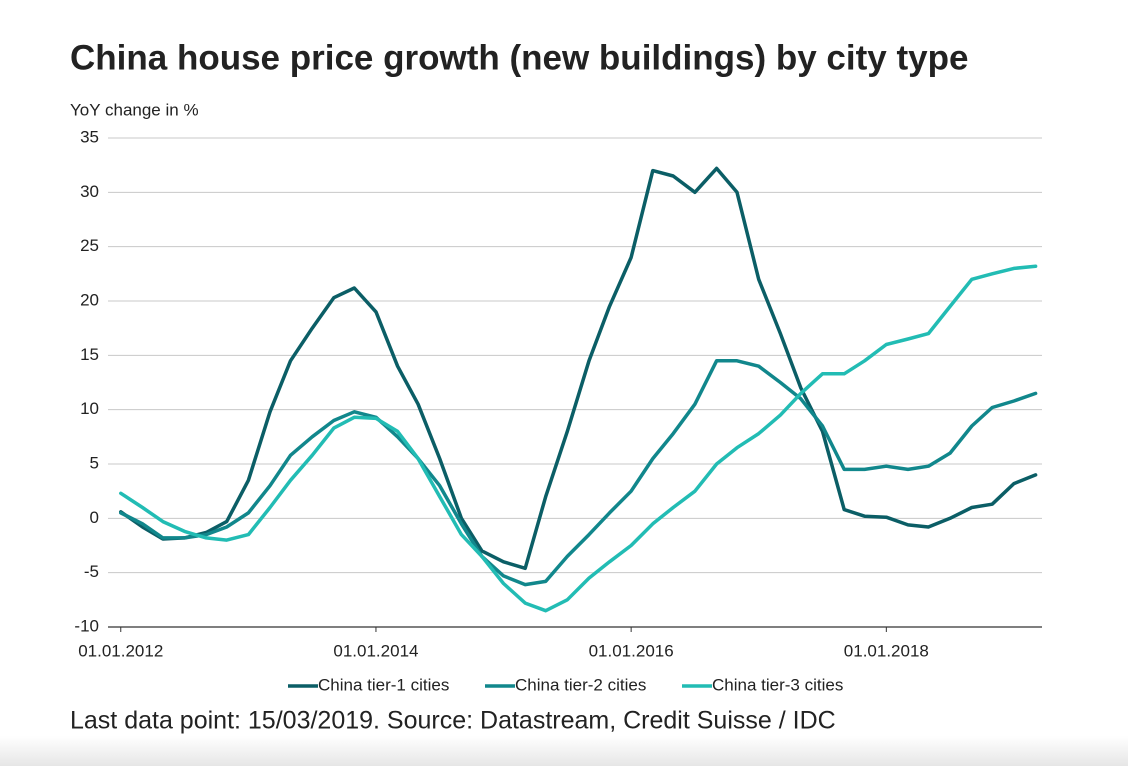 The width and height of the screenshot is (1128, 766). Describe the element at coordinates (375, 650) in the screenshot. I see `x-tick-label: 01.01.2014` at that location.